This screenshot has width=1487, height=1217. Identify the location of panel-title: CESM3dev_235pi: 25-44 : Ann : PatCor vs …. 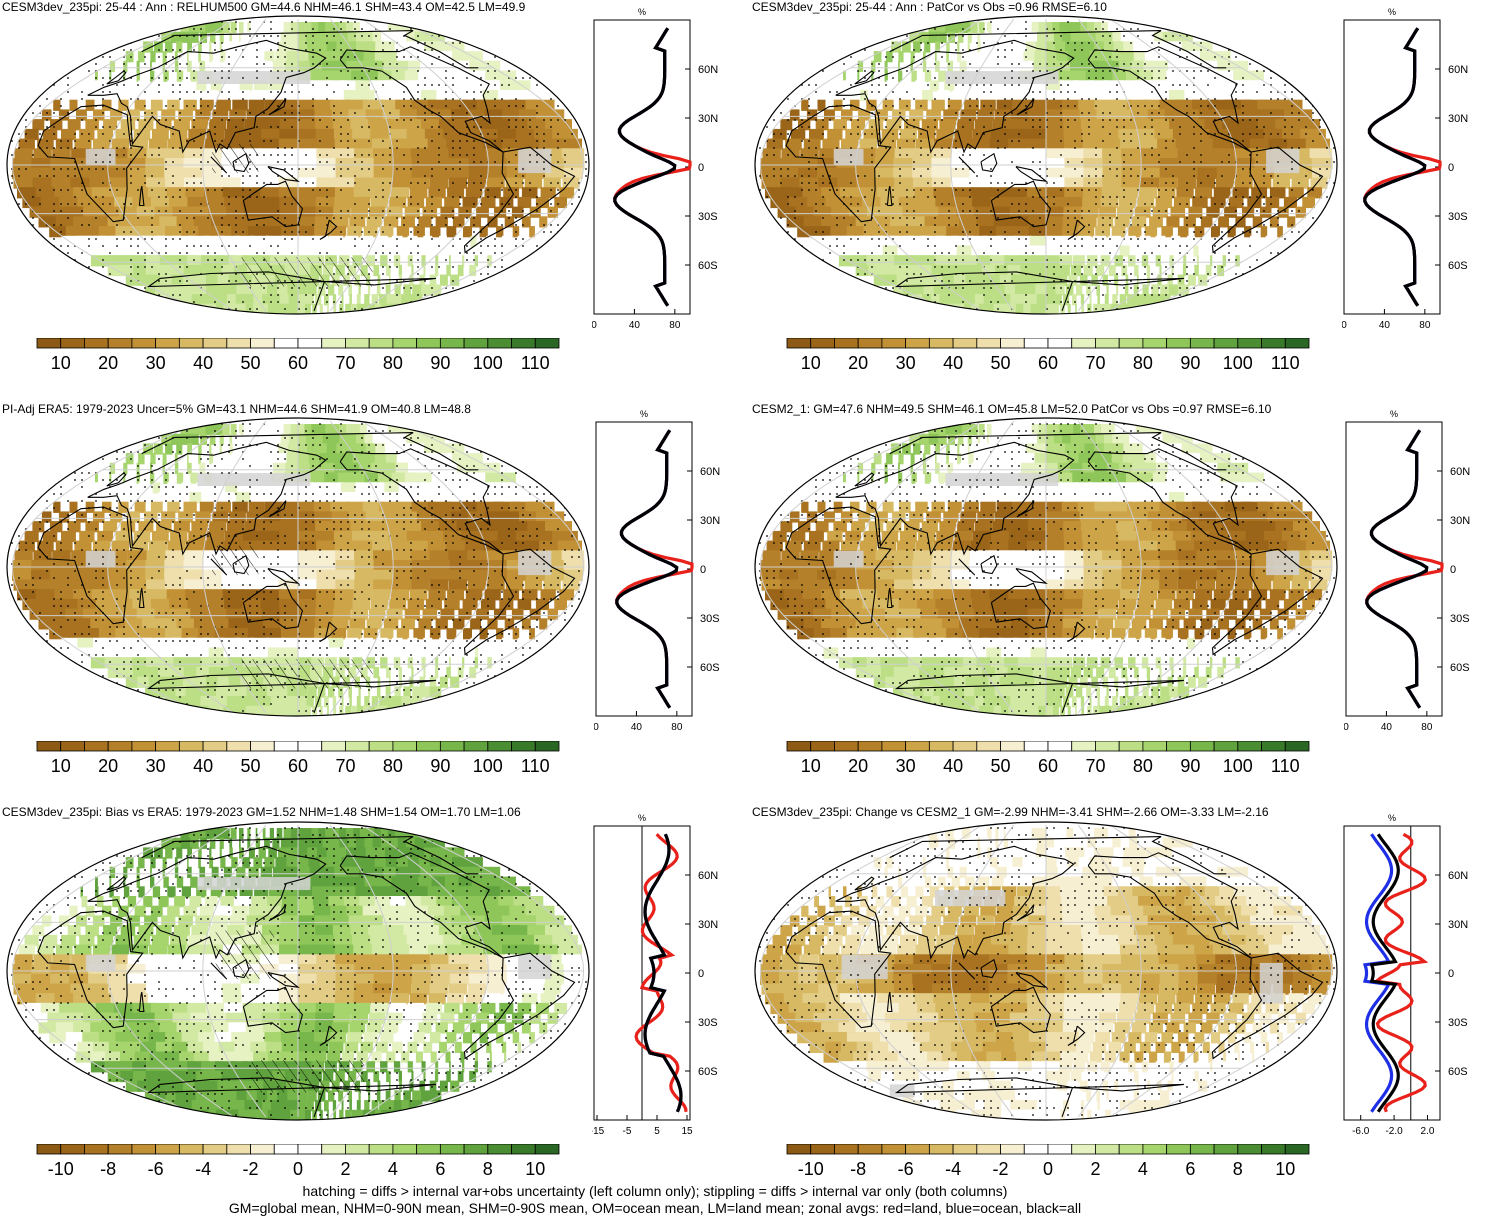
(929, 7).